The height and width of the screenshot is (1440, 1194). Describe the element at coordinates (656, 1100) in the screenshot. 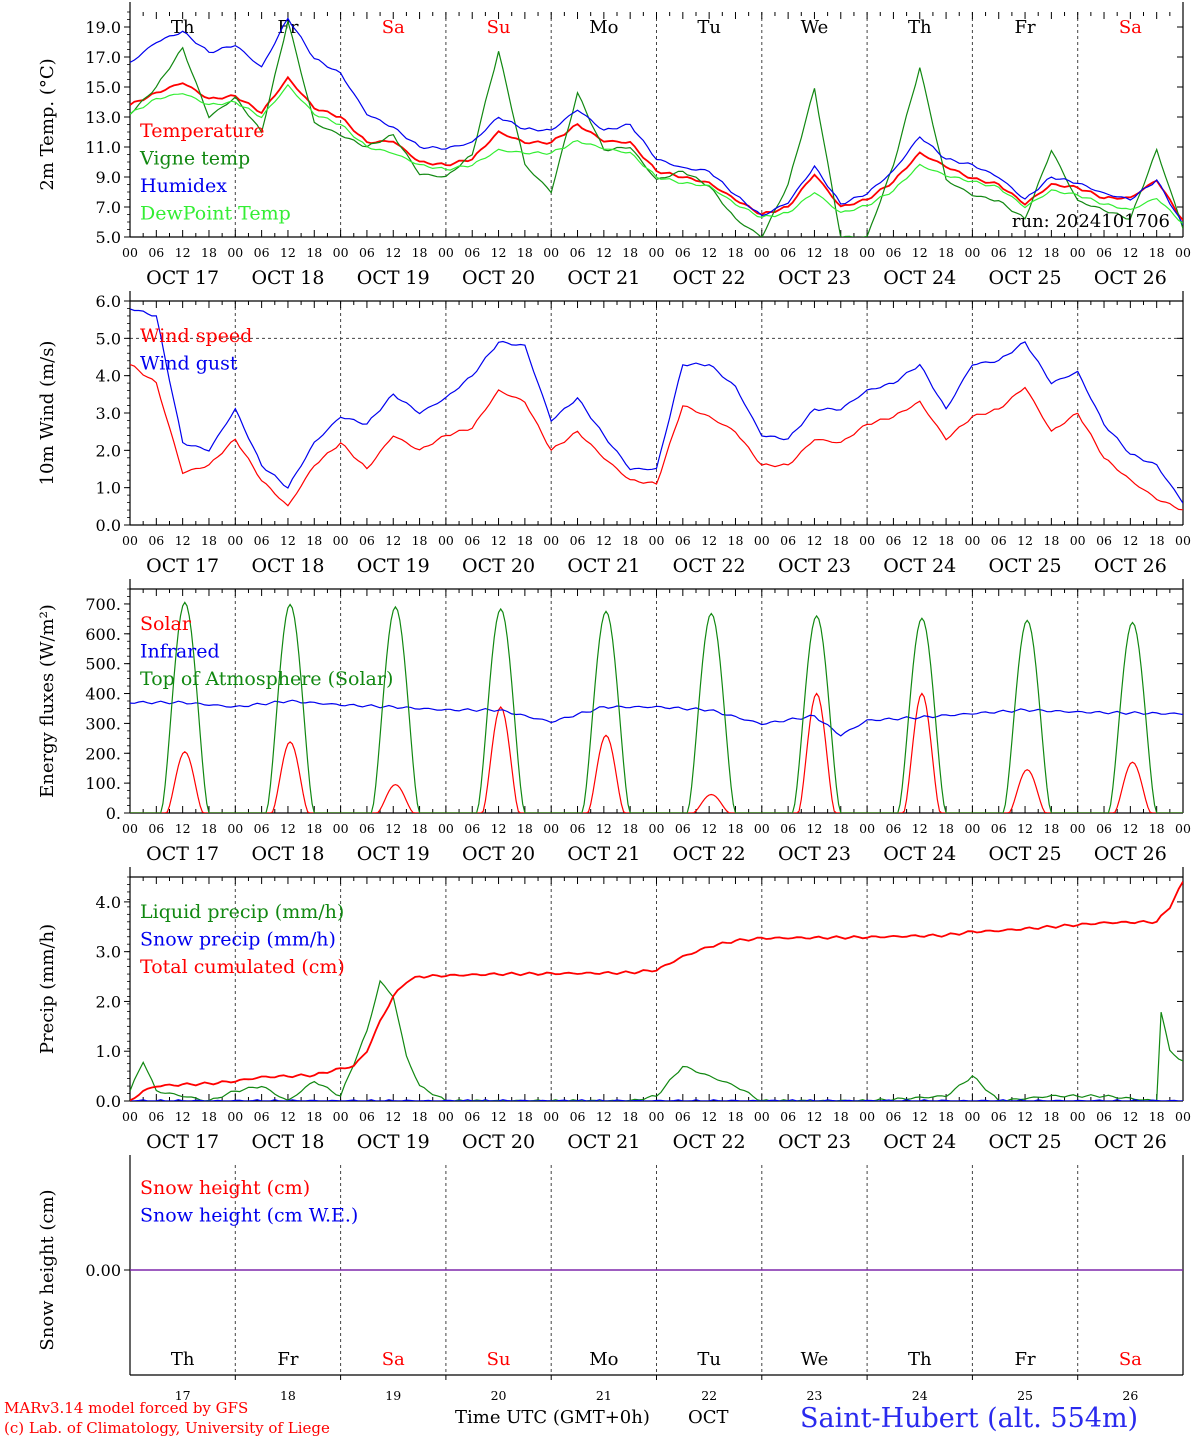

I see `series-line-snow-precip-mm-h-` at that location.